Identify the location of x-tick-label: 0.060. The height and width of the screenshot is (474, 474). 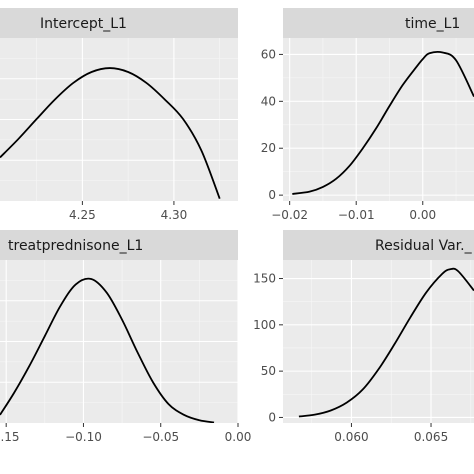
(351, 437).